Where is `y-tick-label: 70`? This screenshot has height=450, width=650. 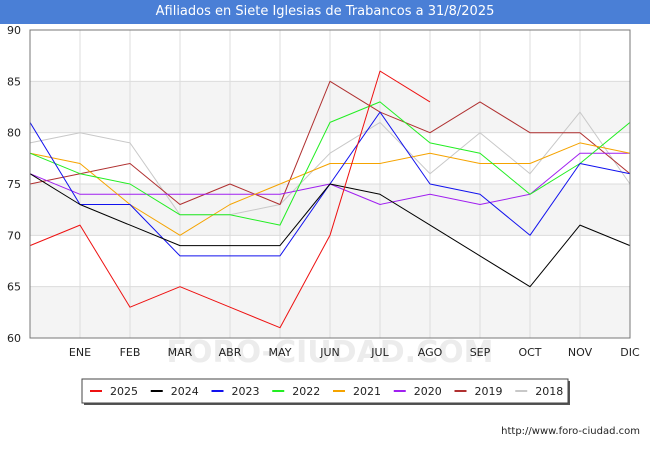
y-tick-label: 70 is located at coordinates (14, 235).